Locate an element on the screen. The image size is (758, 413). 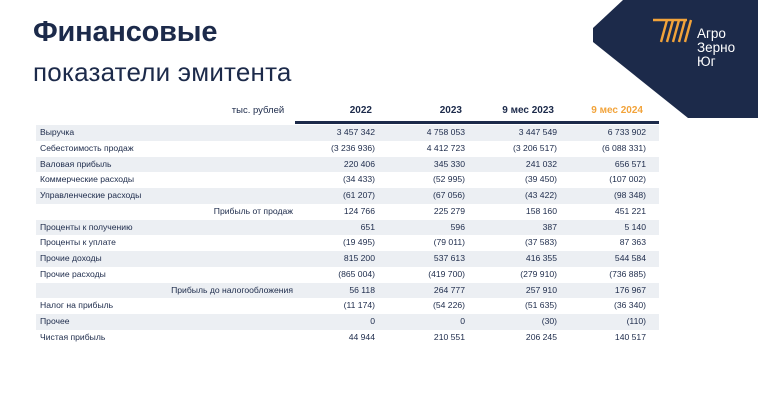
row-value-2022: (3 236 936) is located at coordinates (353, 147).